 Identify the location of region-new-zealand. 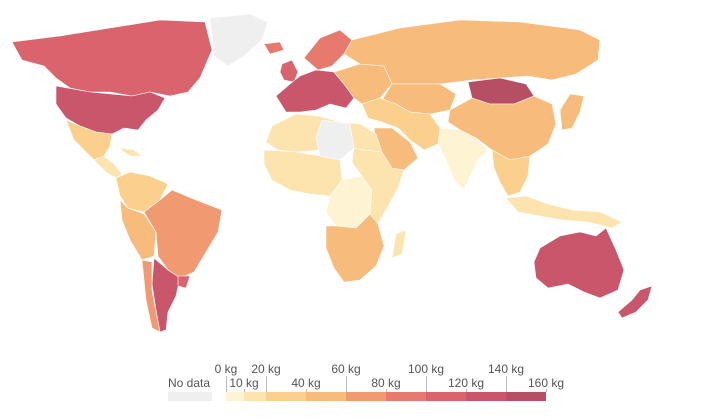
(635, 302).